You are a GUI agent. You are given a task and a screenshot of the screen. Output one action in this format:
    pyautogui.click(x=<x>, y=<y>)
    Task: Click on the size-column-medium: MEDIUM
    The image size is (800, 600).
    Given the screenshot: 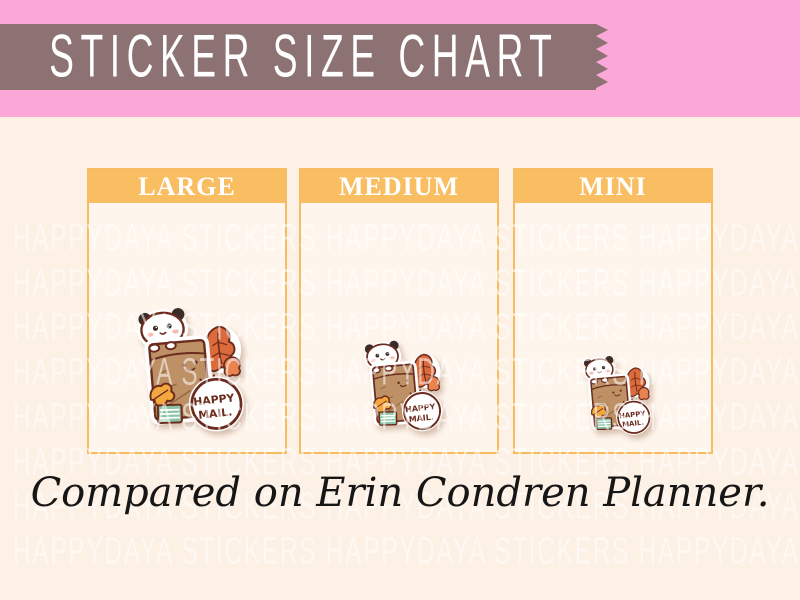 What is the action you would take?
    pyautogui.click(x=399, y=311)
    